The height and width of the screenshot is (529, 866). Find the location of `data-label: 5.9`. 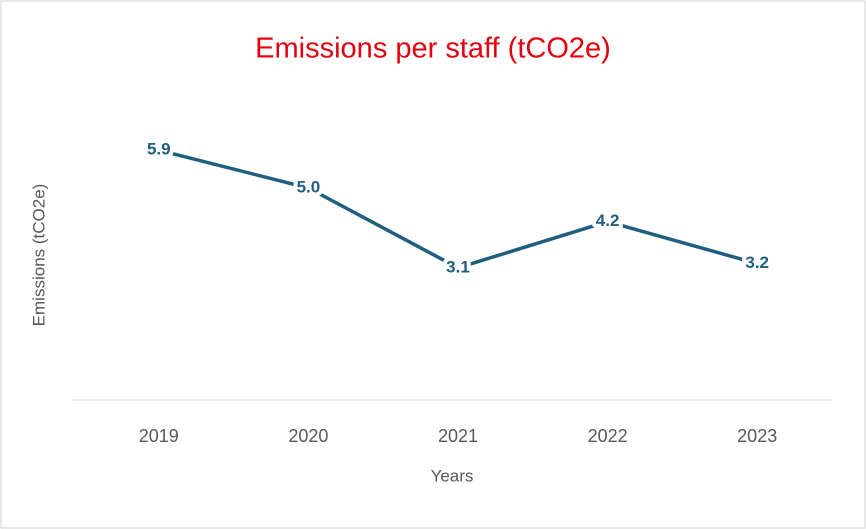

data-label: 5.9 is located at coordinates (159, 149).